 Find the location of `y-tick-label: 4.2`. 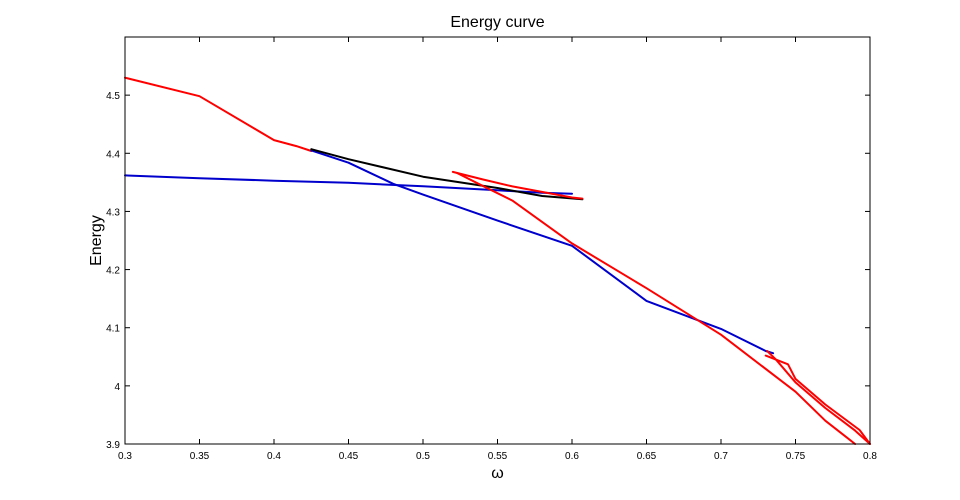

y-tick-label: 4.2 is located at coordinates (113, 271).